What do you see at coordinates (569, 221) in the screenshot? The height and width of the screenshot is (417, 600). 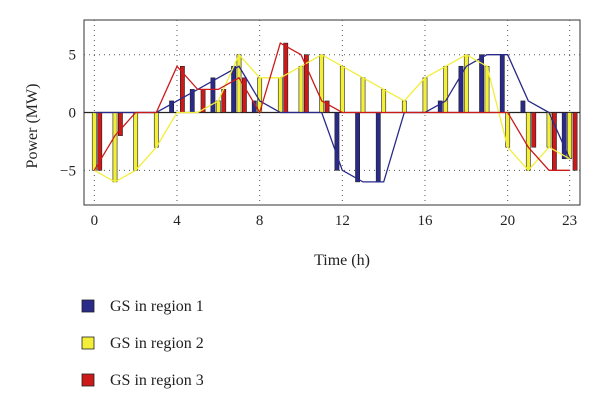 I see `x-tick-label: 23` at bounding box center [569, 221].